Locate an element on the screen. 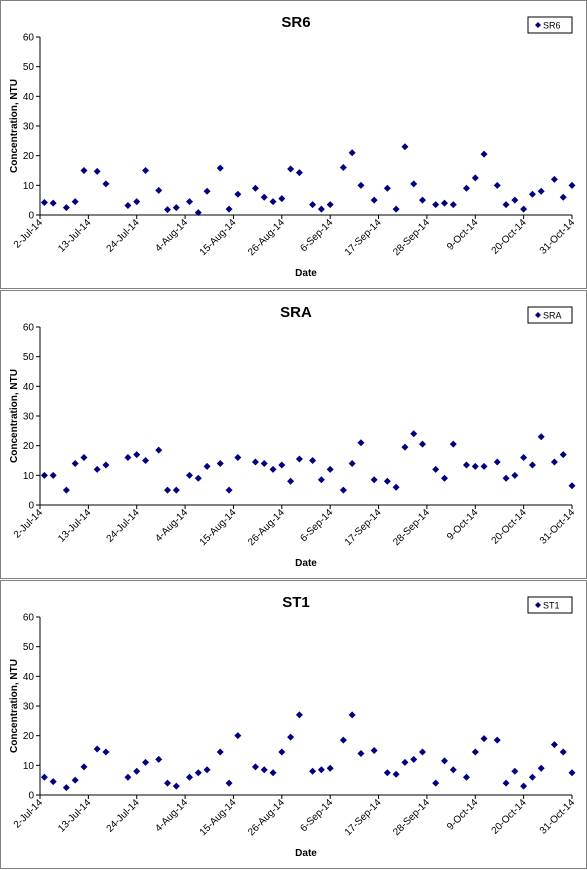 The height and width of the screenshot is (870, 587). y-tick-label: 30 is located at coordinates (29, 417).